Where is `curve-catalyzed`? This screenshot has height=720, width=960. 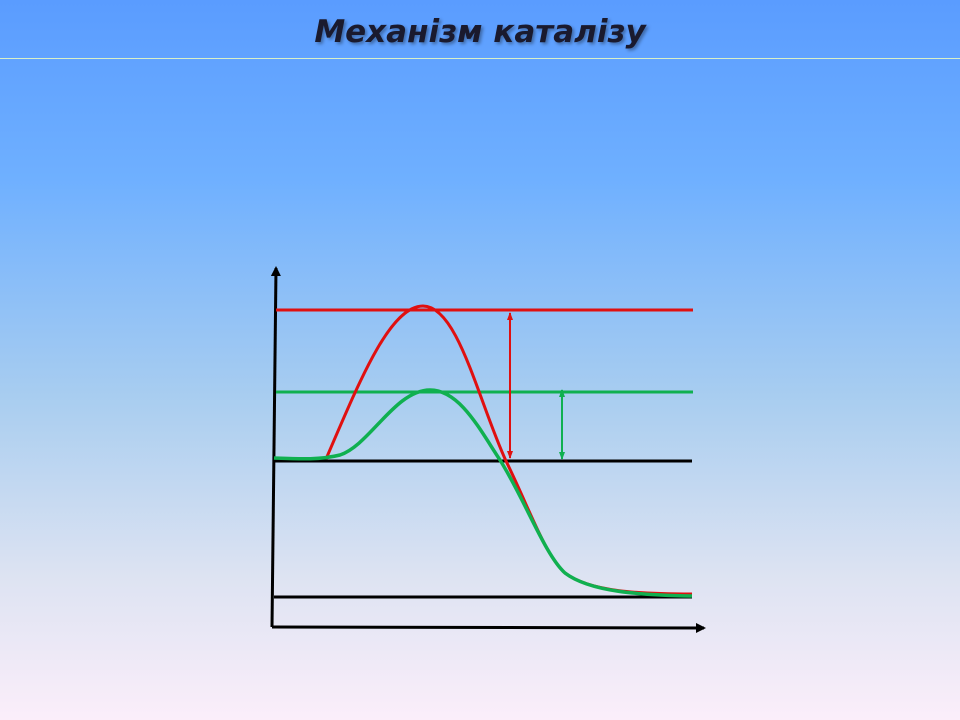 curve-catalyzed is located at coordinates (483, 493).